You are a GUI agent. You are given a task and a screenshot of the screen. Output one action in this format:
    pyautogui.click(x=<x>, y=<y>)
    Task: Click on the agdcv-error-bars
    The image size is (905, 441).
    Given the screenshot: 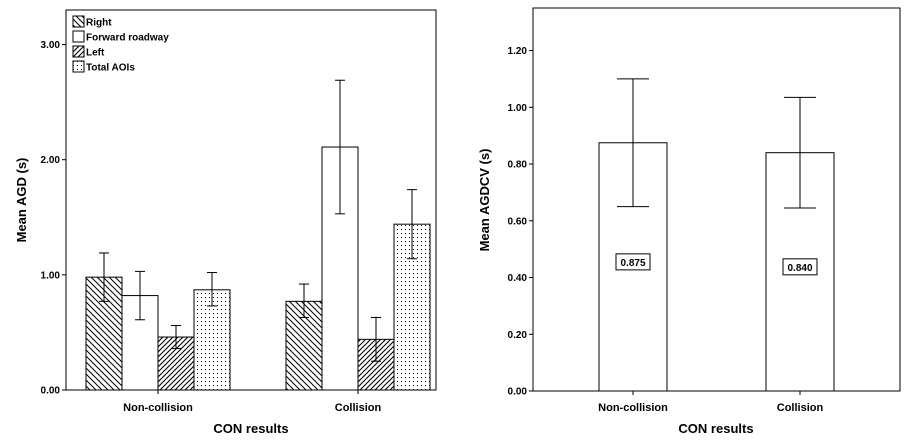 What is the action you would take?
    pyautogui.click(x=716, y=143)
    